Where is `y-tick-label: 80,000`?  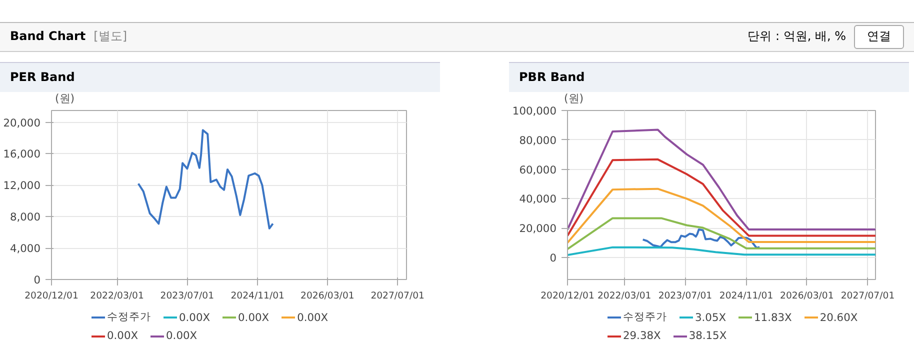
y-tick-label: 80,000 is located at coordinates (538, 140).